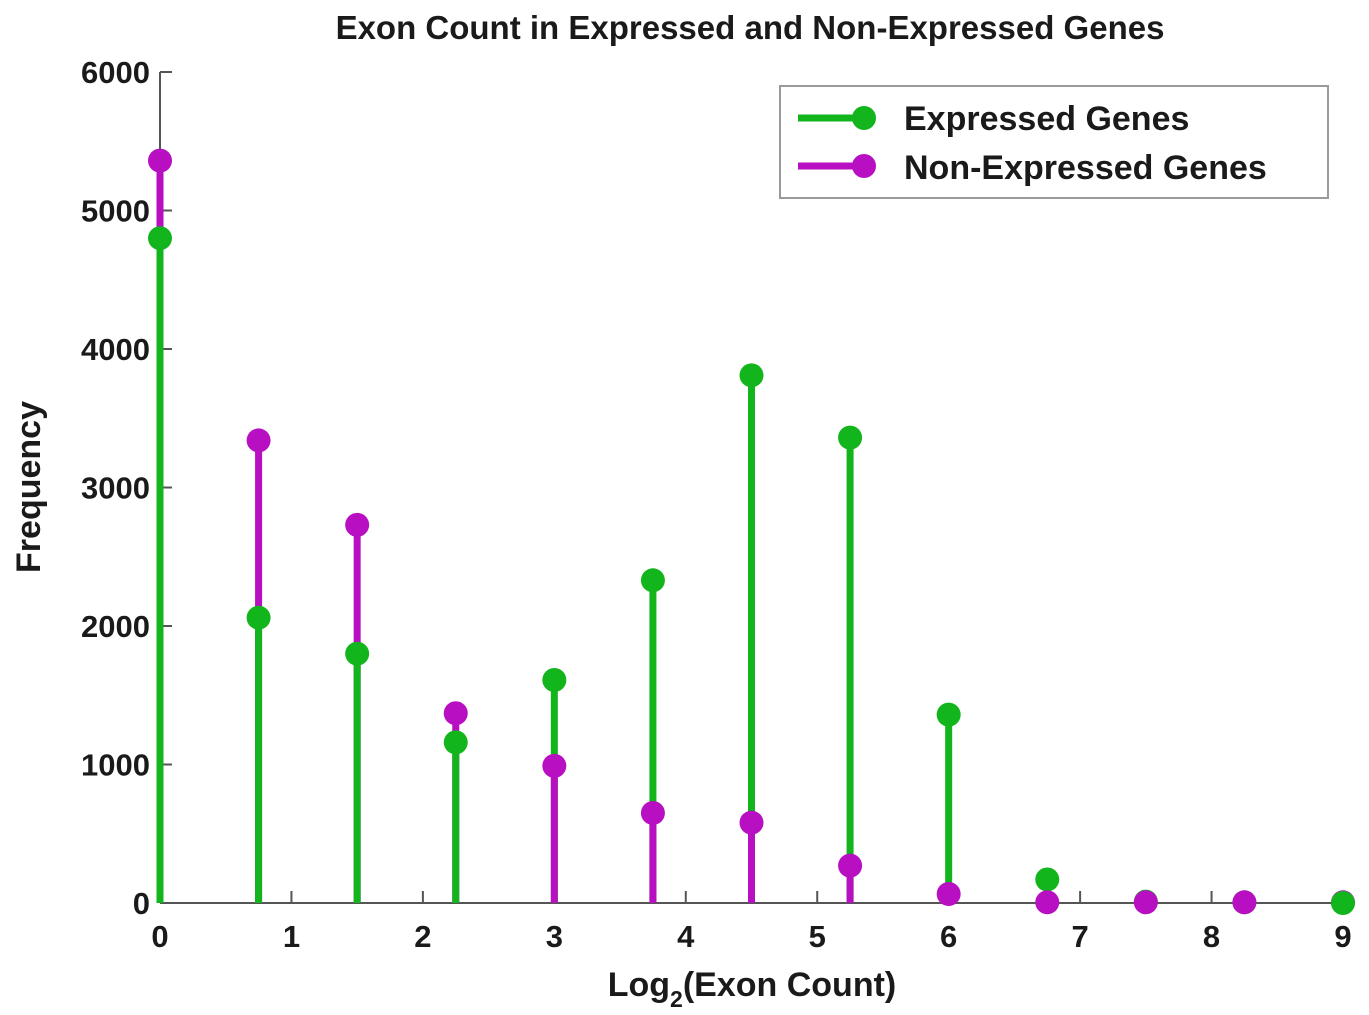 Image resolution: width=1369 pixels, height=1015 pixels. What do you see at coordinates (789, 985) in the screenshot?
I see `x-axis-label-rest: (Exon Count)` at bounding box center [789, 985].